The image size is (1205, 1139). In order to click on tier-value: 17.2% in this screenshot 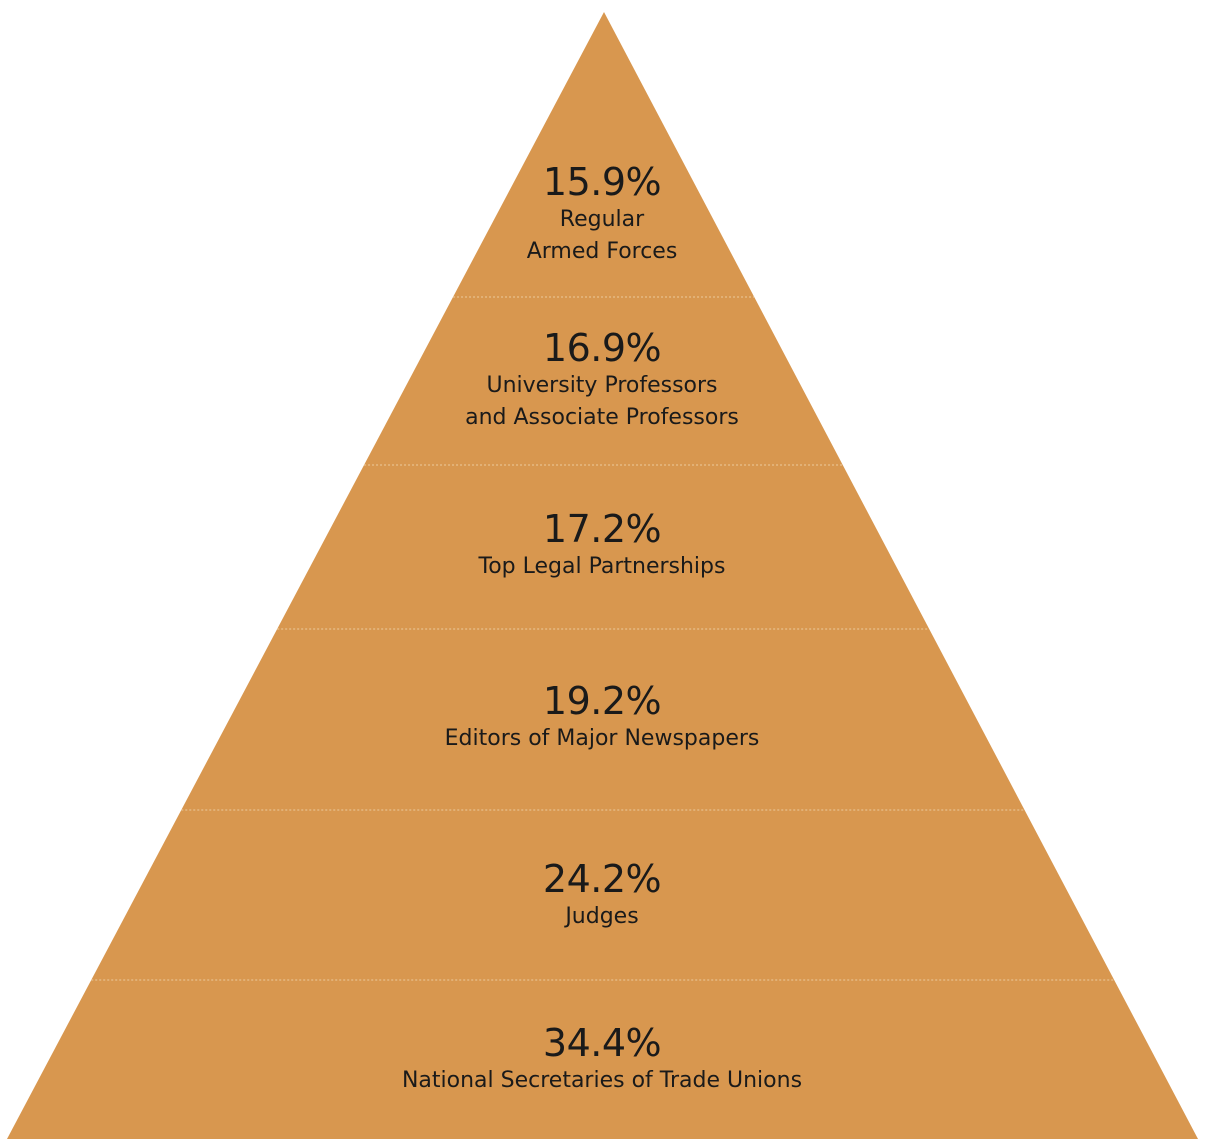, I will do `click(602, 529)`.